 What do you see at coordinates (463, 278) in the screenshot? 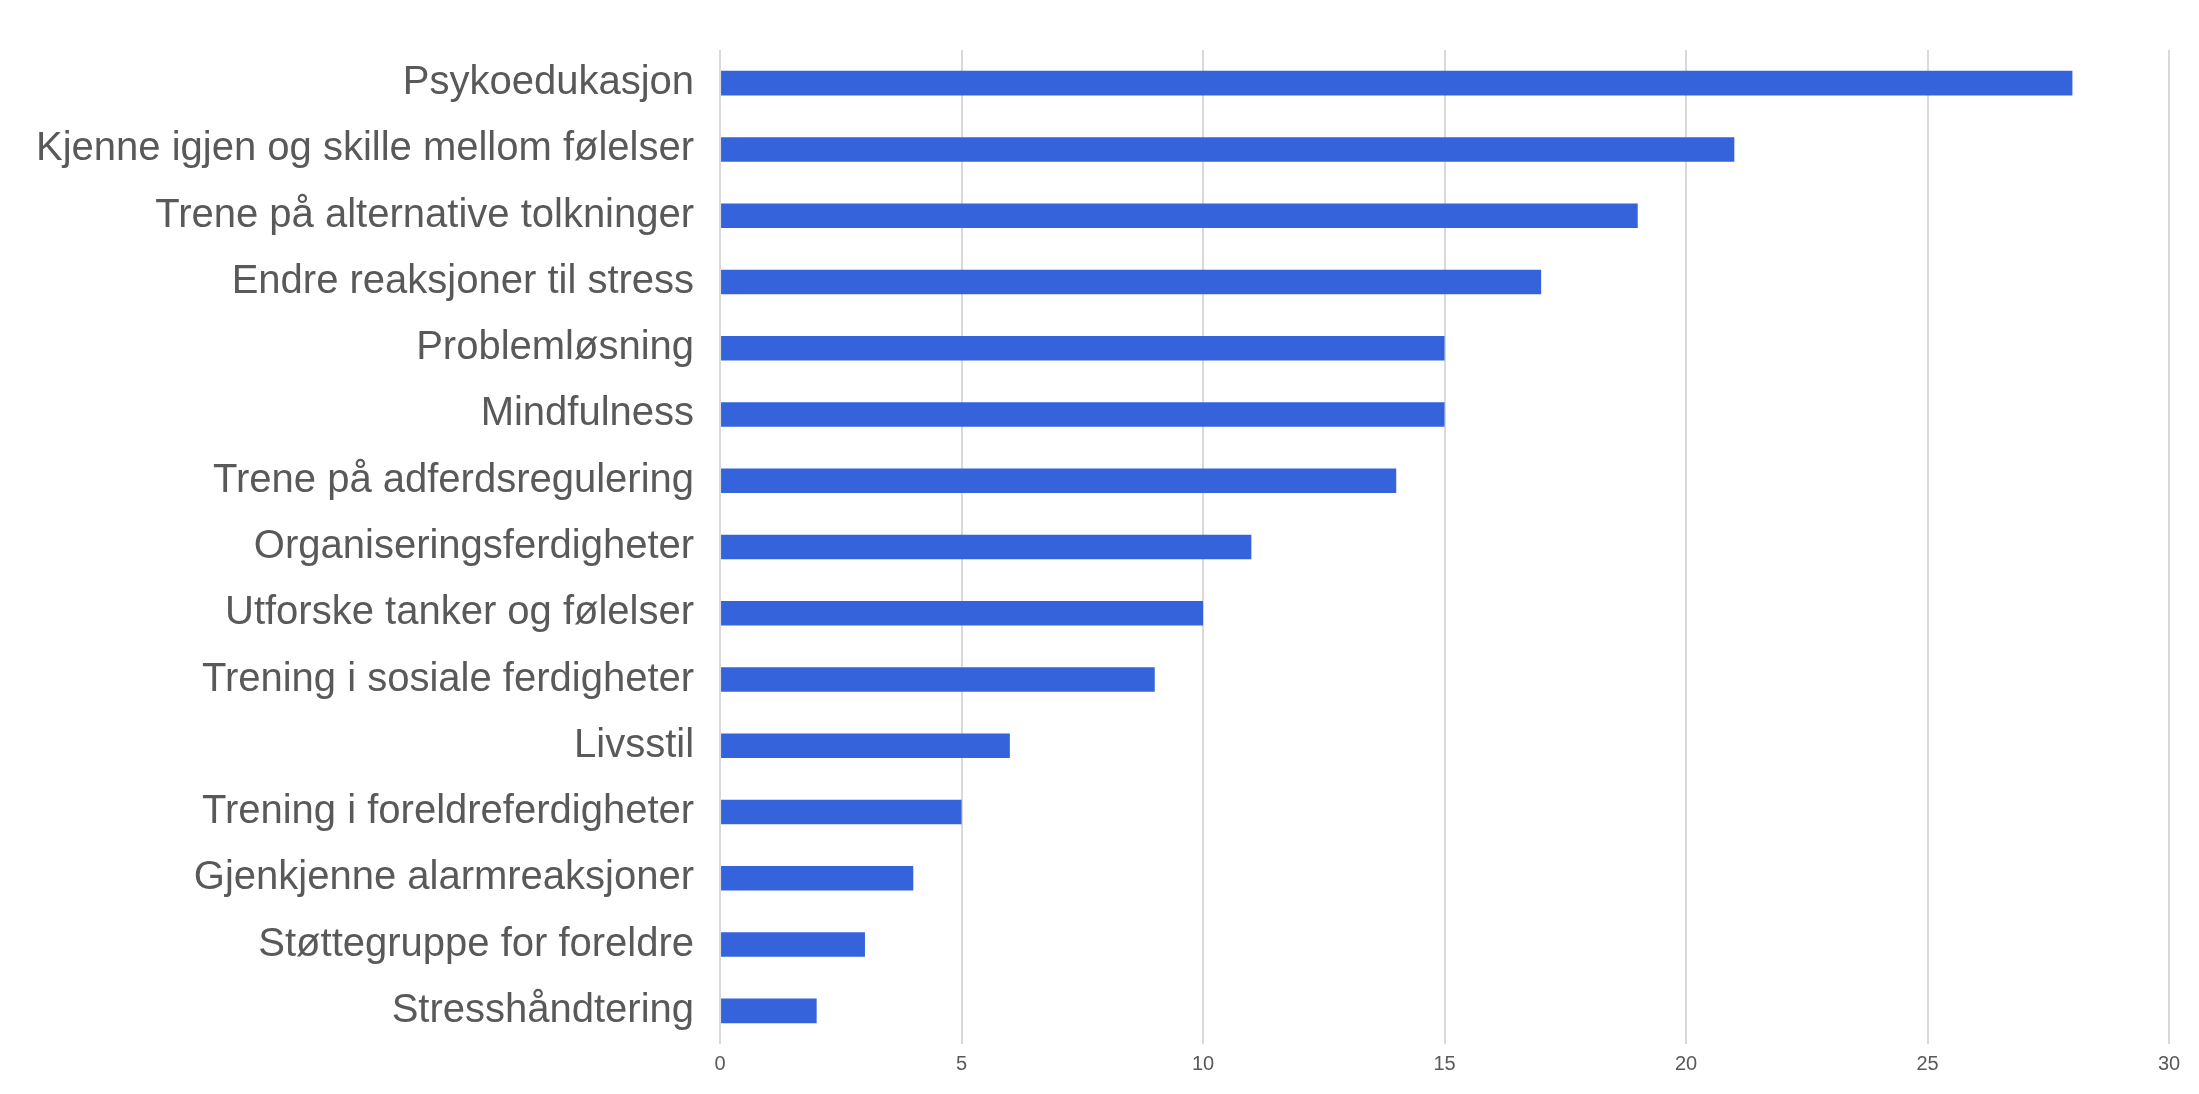
I see `y-tick-label: Endre reaksjoner til stress` at bounding box center [463, 278].